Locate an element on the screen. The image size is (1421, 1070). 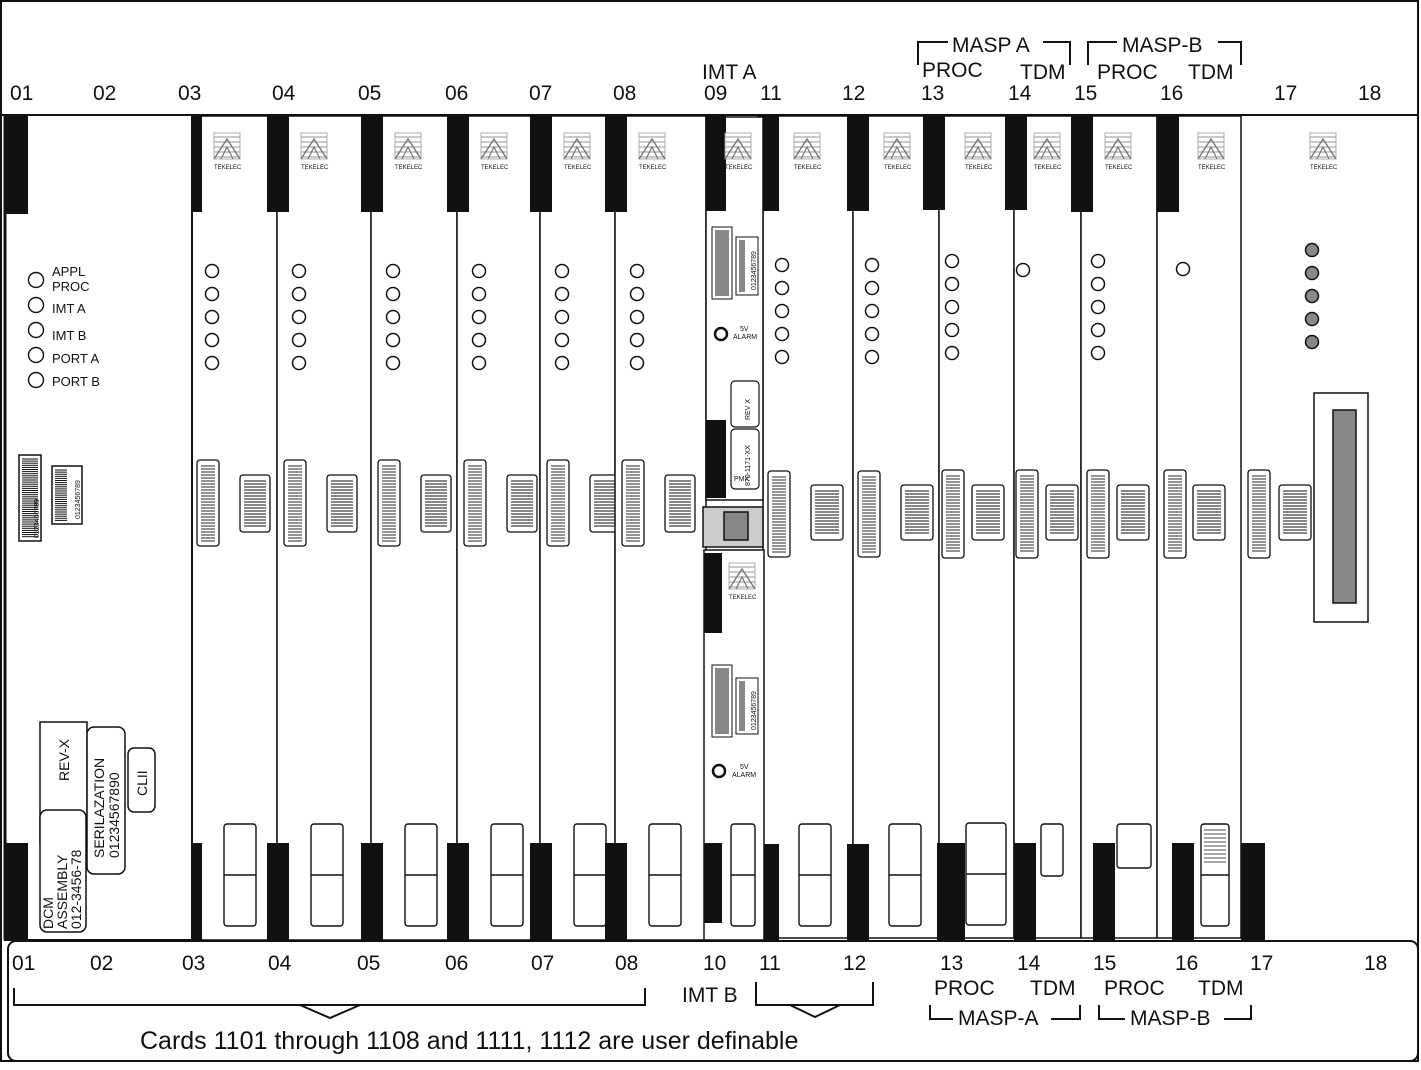
svg-text: ALARM is located at coordinates (745, 337).